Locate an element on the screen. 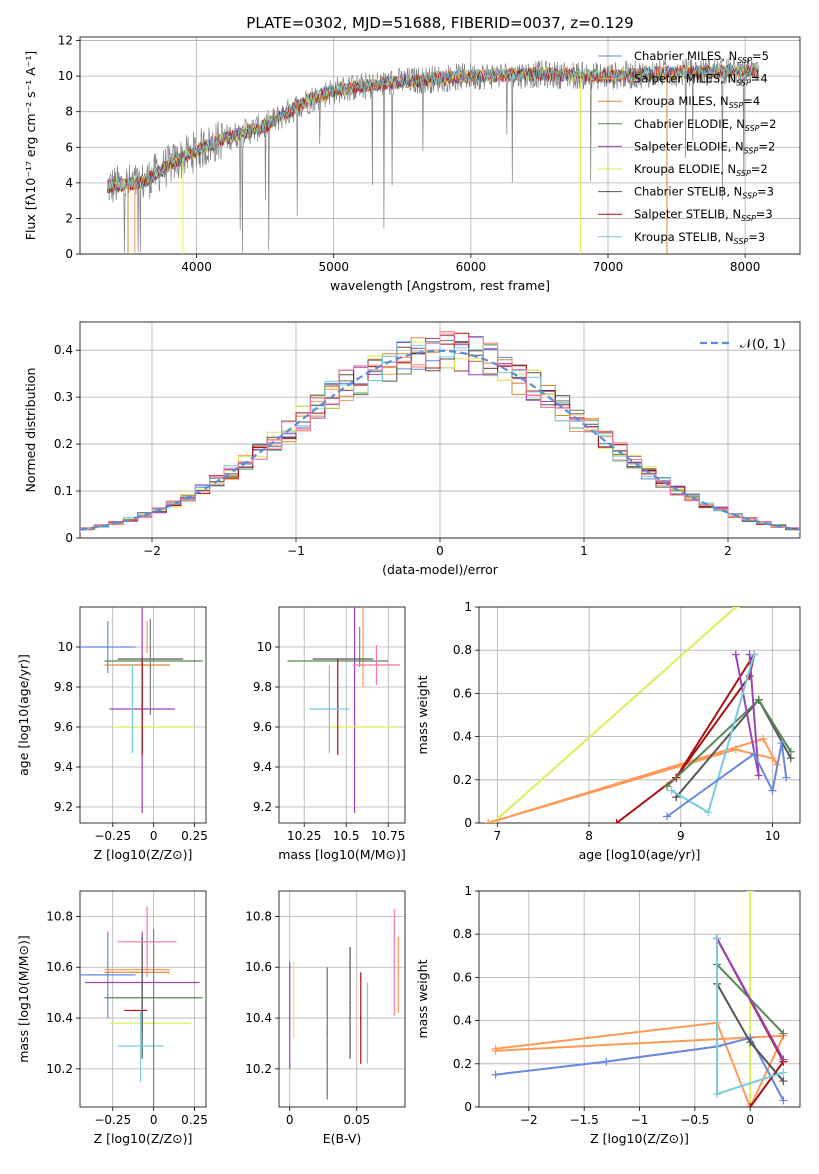 The image size is (819, 1174). x-tick-label: 2 is located at coordinates (728, 551).